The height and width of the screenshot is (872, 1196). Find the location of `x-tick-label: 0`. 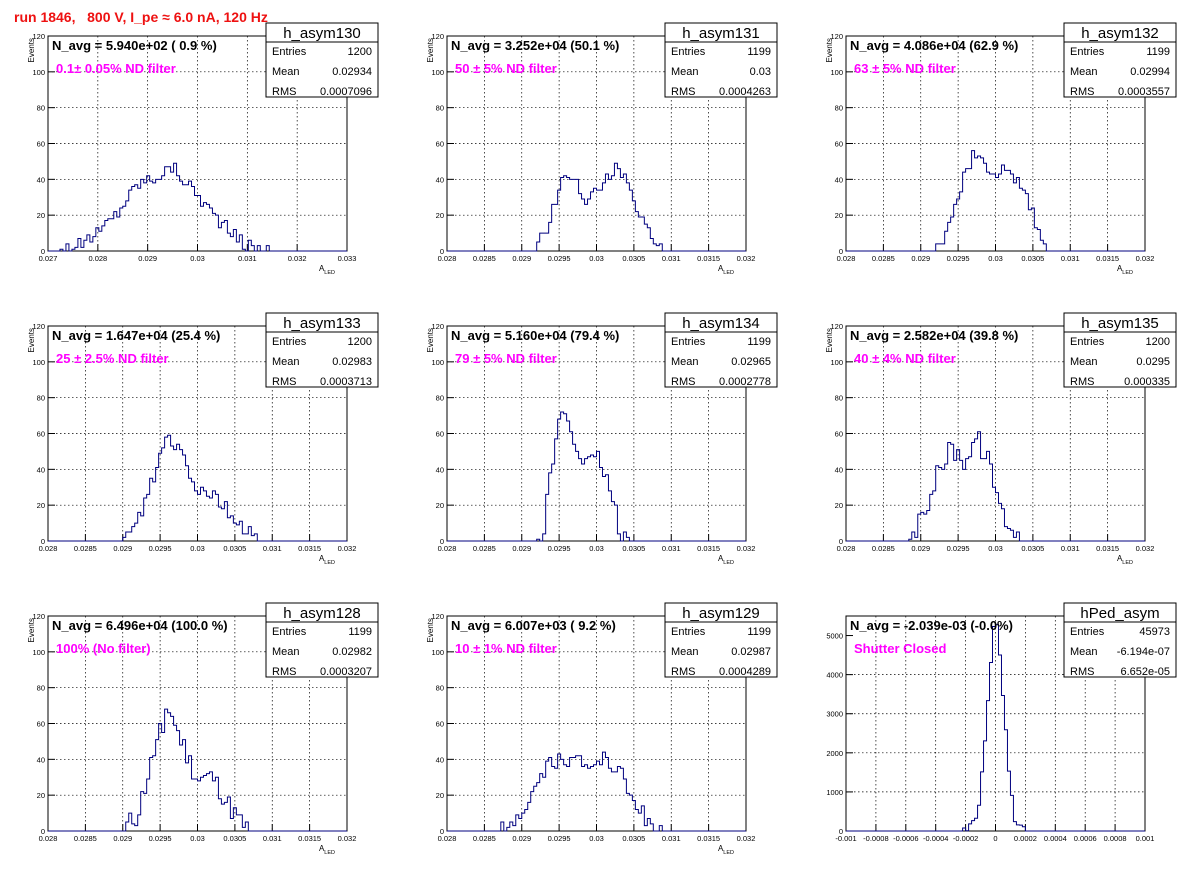

x-tick-label: 0 is located at coordinates (995, 838).